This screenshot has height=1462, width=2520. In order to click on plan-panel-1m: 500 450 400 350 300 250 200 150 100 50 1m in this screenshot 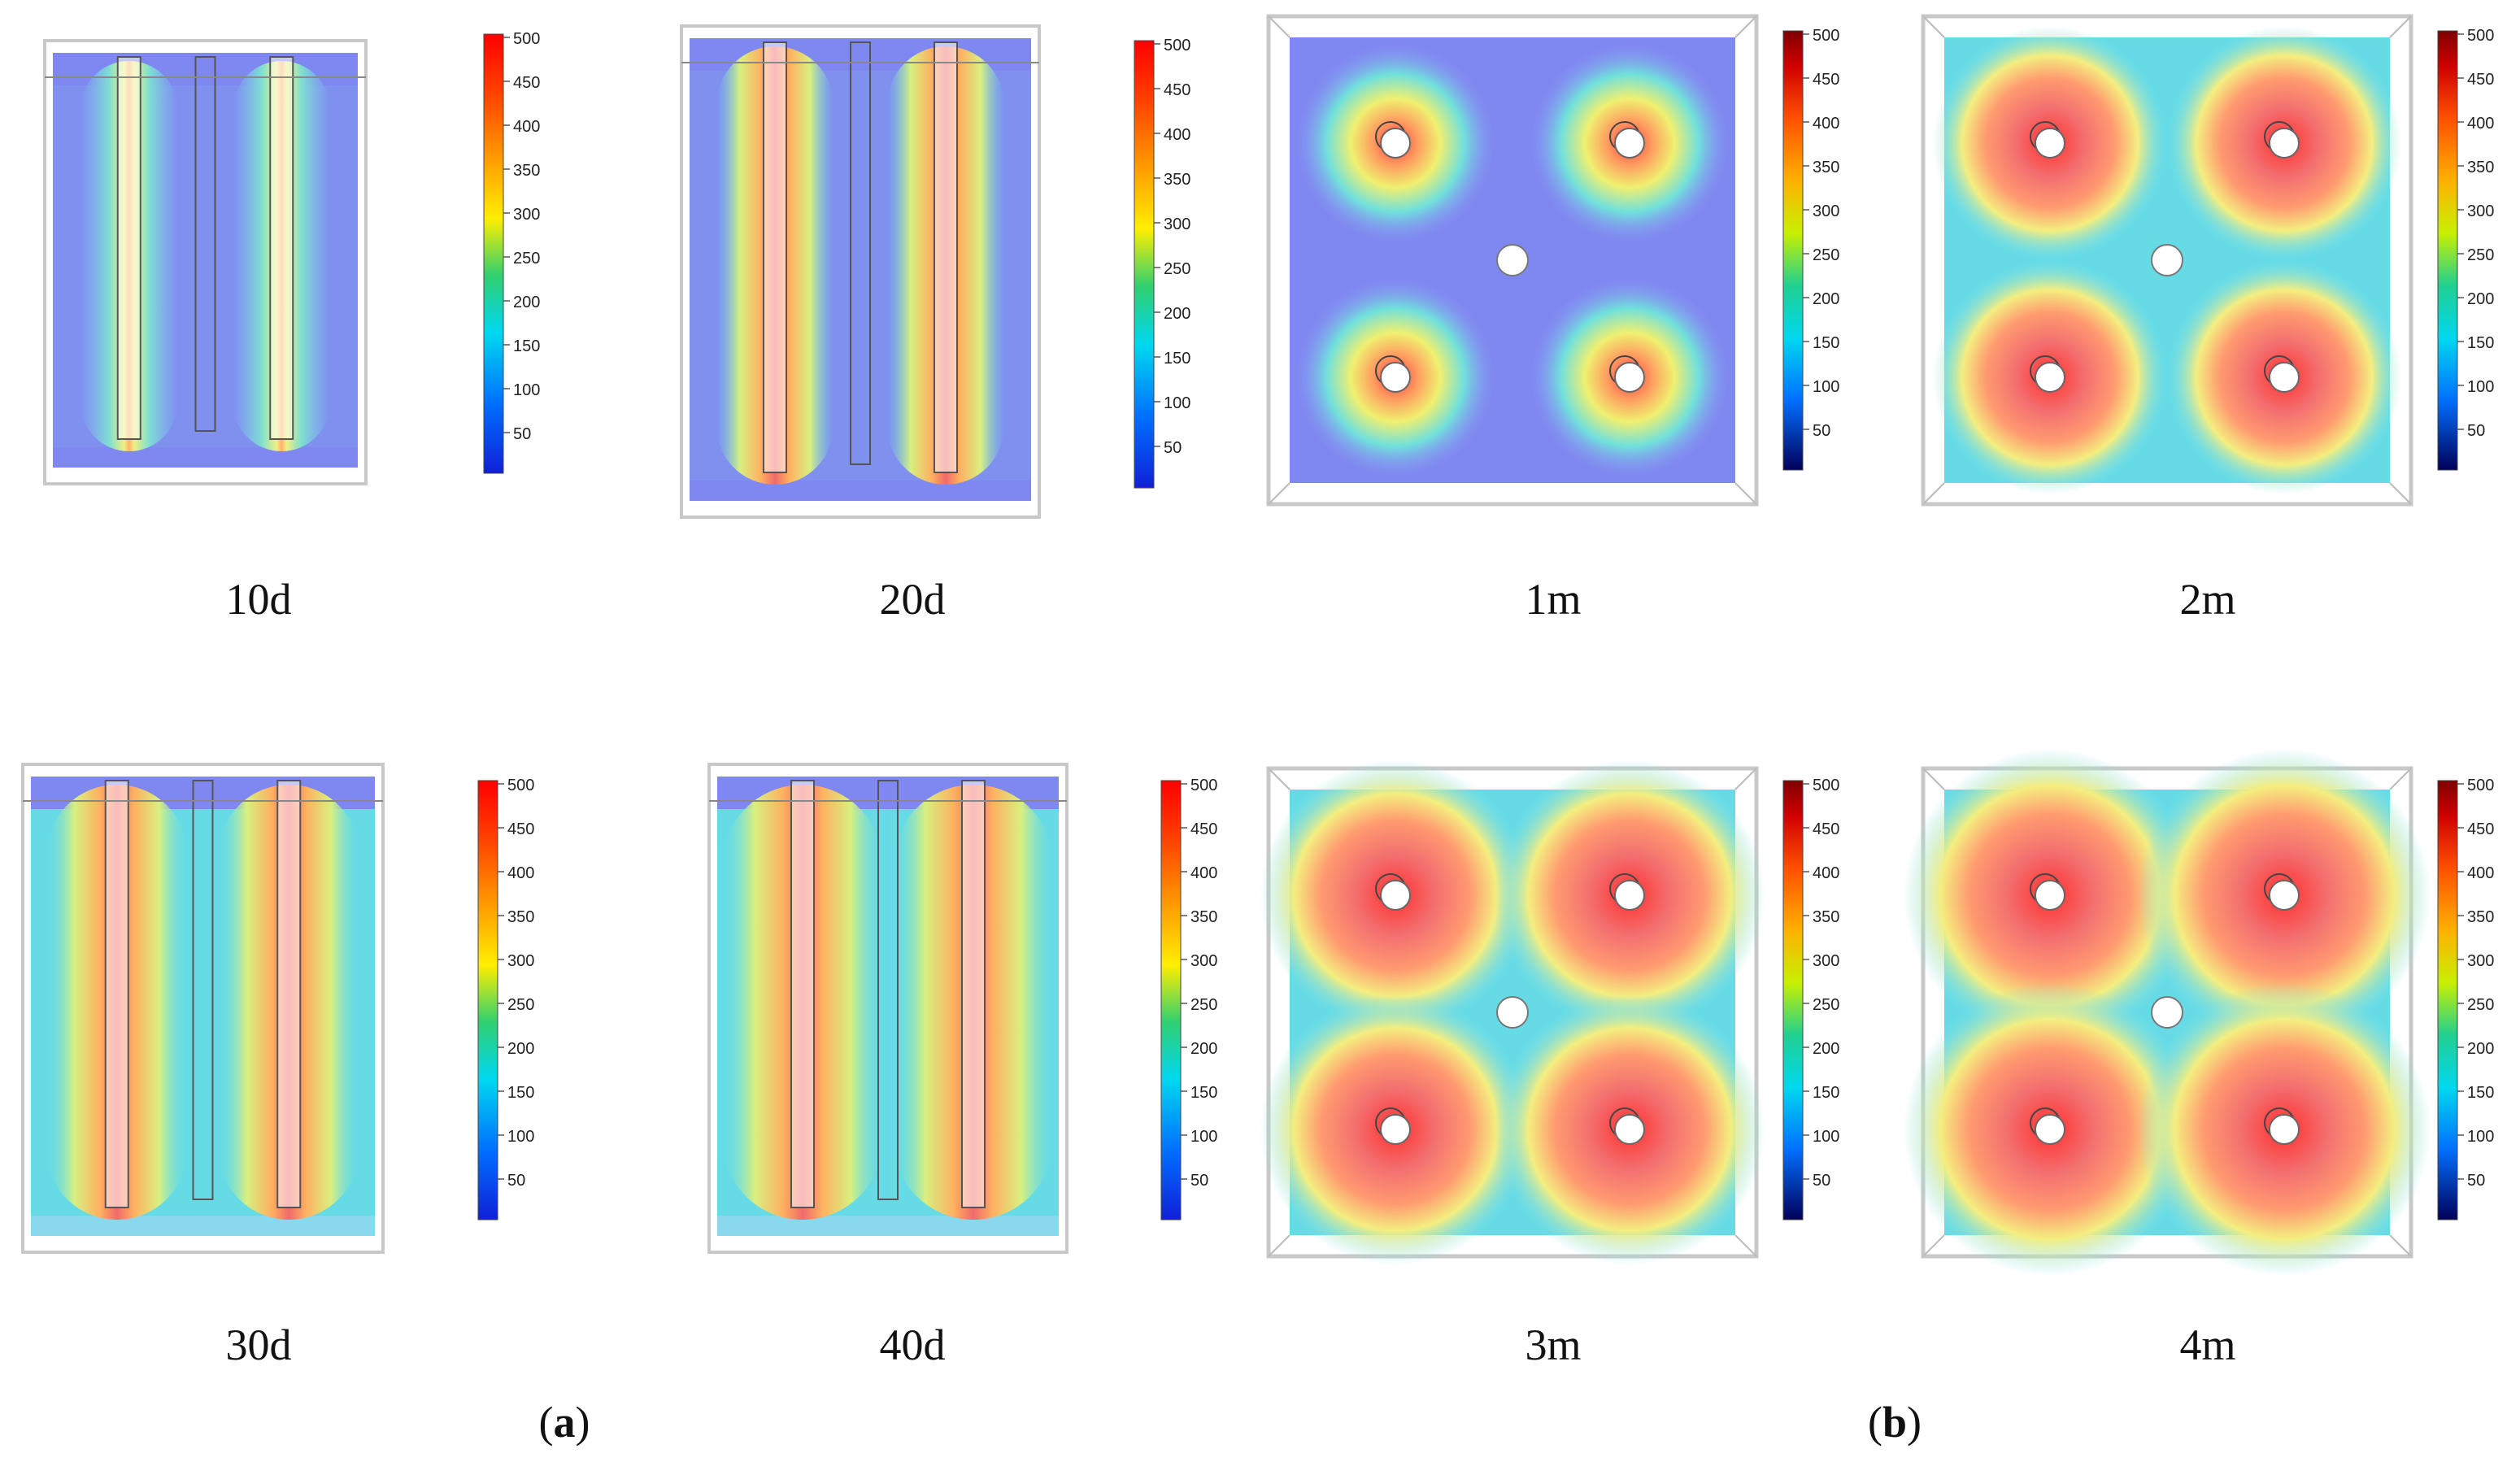, I will do `click(1553, 319)`.